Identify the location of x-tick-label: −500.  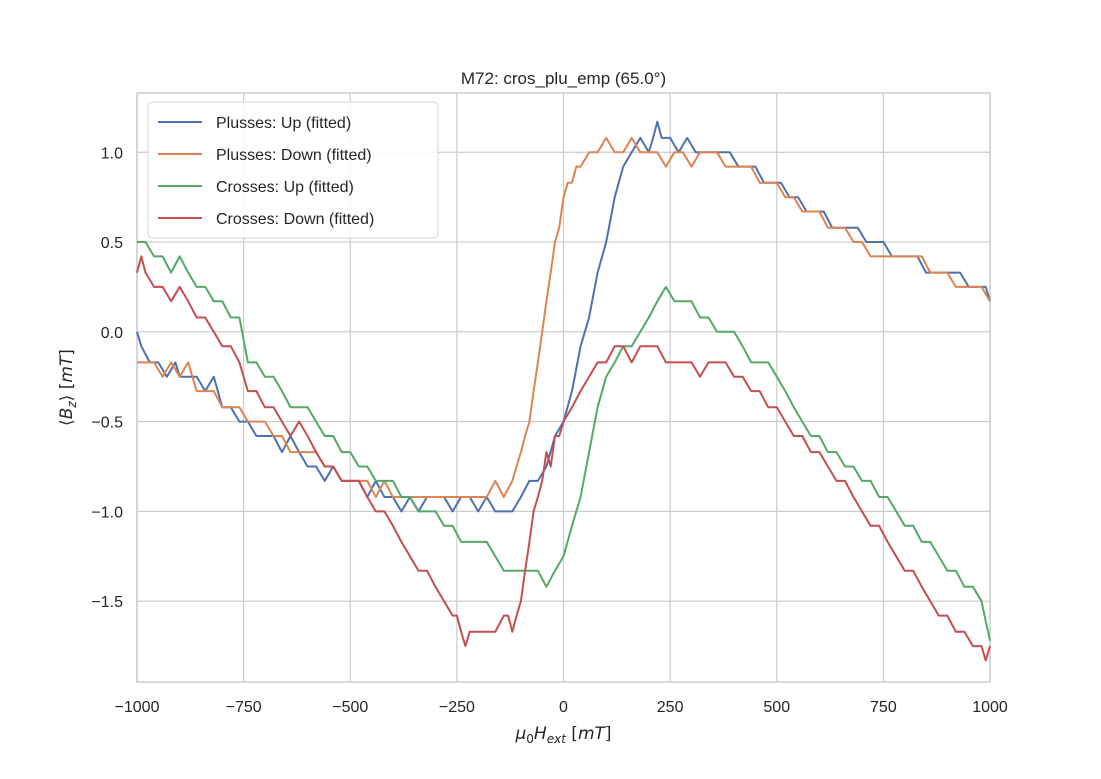
(350, 707).